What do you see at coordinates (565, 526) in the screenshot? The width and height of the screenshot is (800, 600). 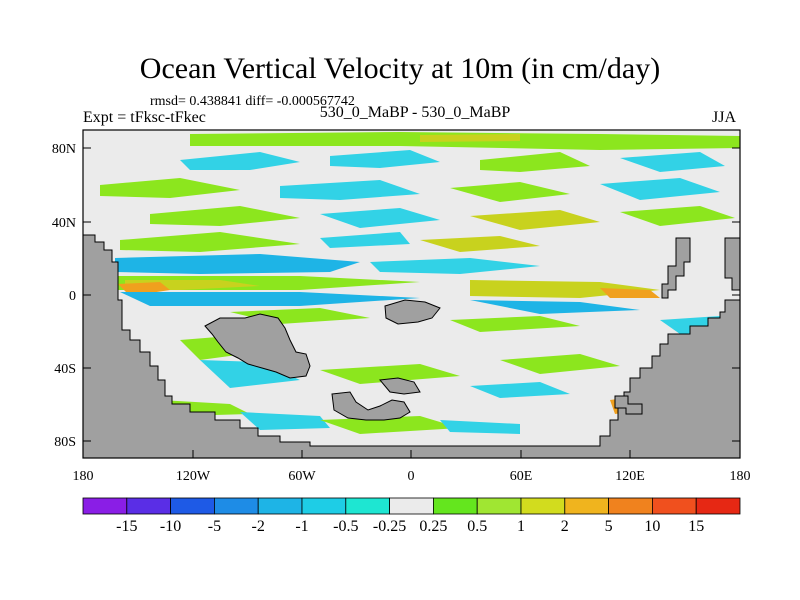 I see `colorbar-label: 2` at bounding box center [565, 526].